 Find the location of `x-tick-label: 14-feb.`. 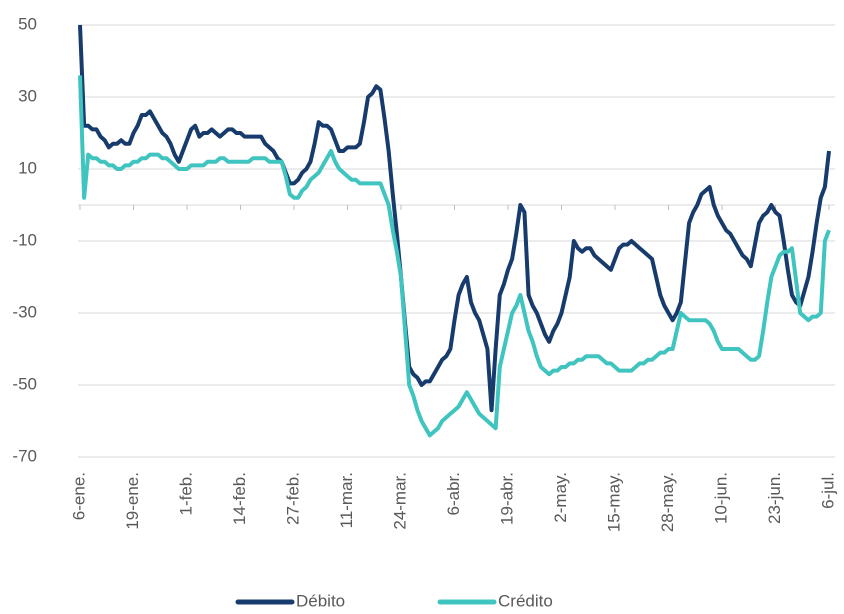

x-tick-label: 14-feb. is located at coordinates (239, 498).